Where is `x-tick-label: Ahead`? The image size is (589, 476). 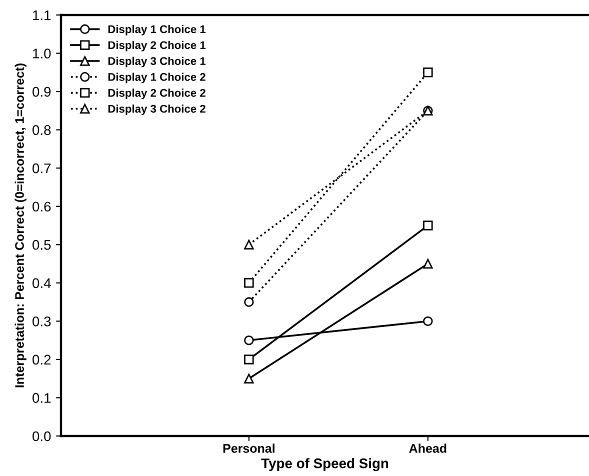 x-tick-label: Ahead is located at coordinates (427, 448).